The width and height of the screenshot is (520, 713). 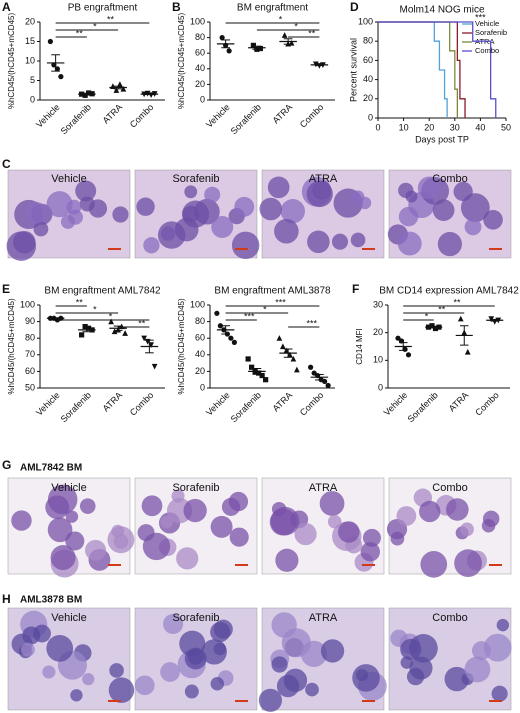 I want to click on annotation: ***, so click(x=480, y=18).